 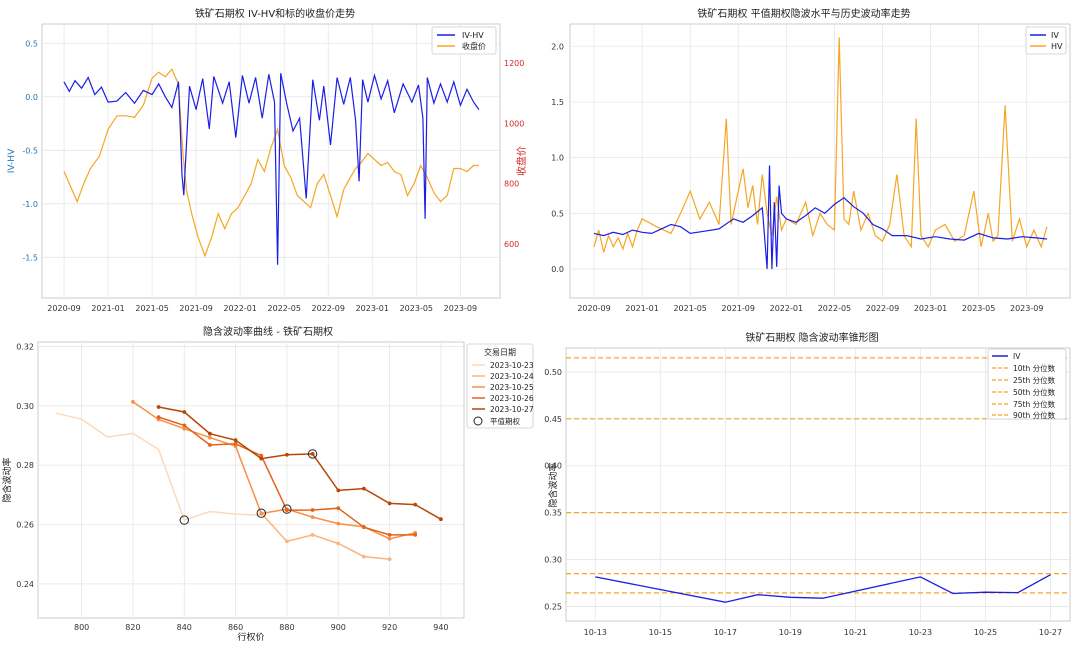 I want to click on x-tick-label: 2021-05, so click(x=151, y=308).